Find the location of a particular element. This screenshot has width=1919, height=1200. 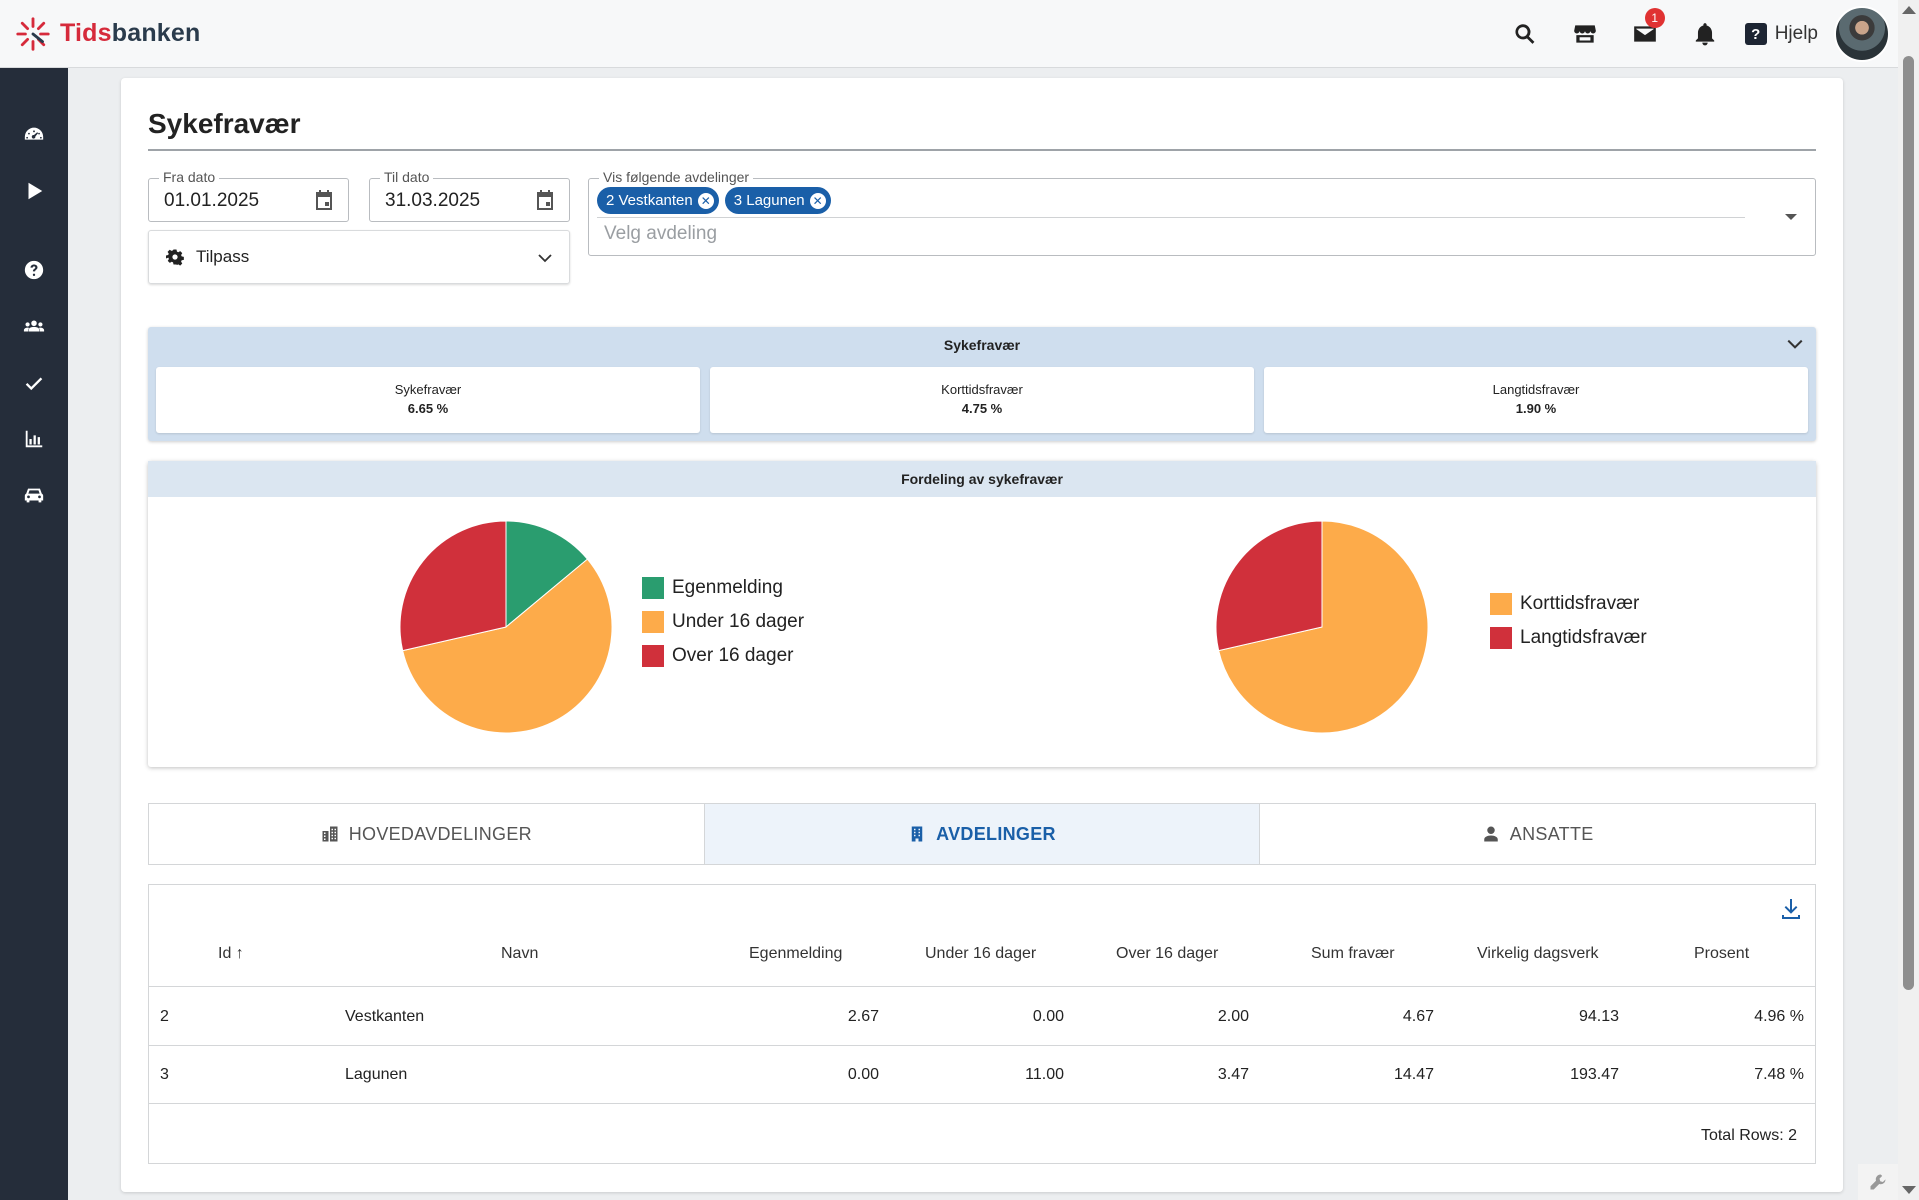

scrollbar-thumb is located at coordinates (1908, 523).